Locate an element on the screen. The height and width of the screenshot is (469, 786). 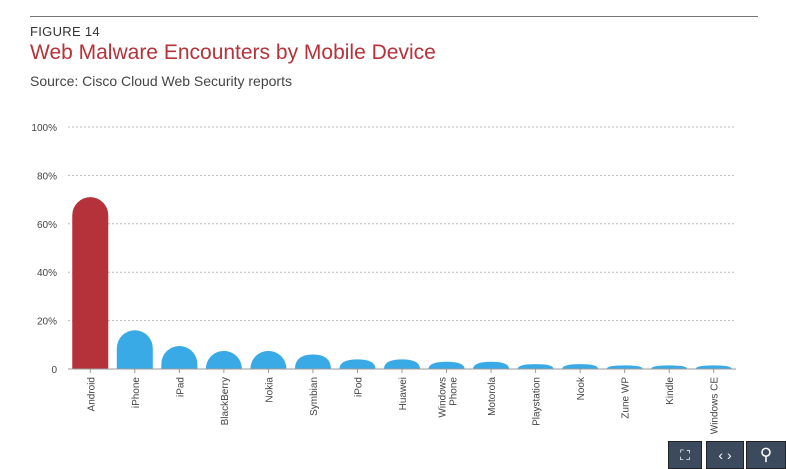
chart-source: Source: Cisco Cloud Web Security reports is located at coordinates (161, 81).